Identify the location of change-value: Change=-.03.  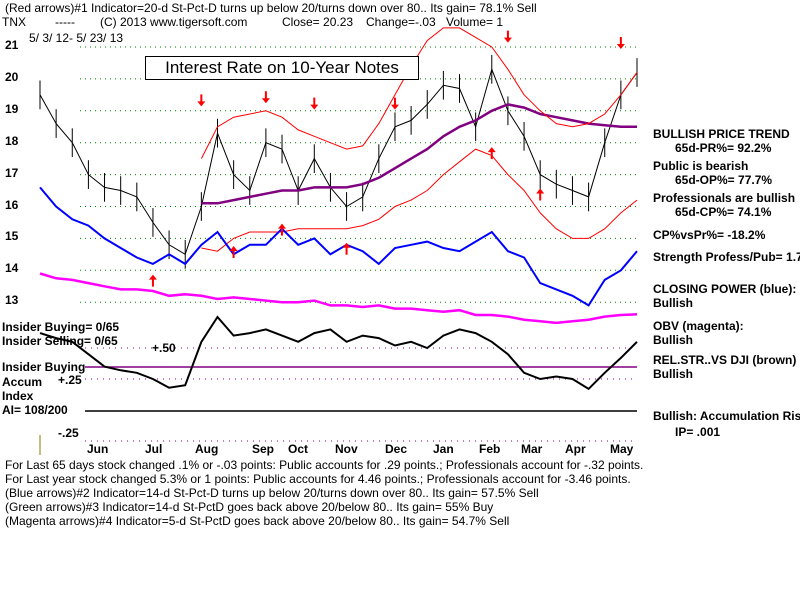
(401, 22).